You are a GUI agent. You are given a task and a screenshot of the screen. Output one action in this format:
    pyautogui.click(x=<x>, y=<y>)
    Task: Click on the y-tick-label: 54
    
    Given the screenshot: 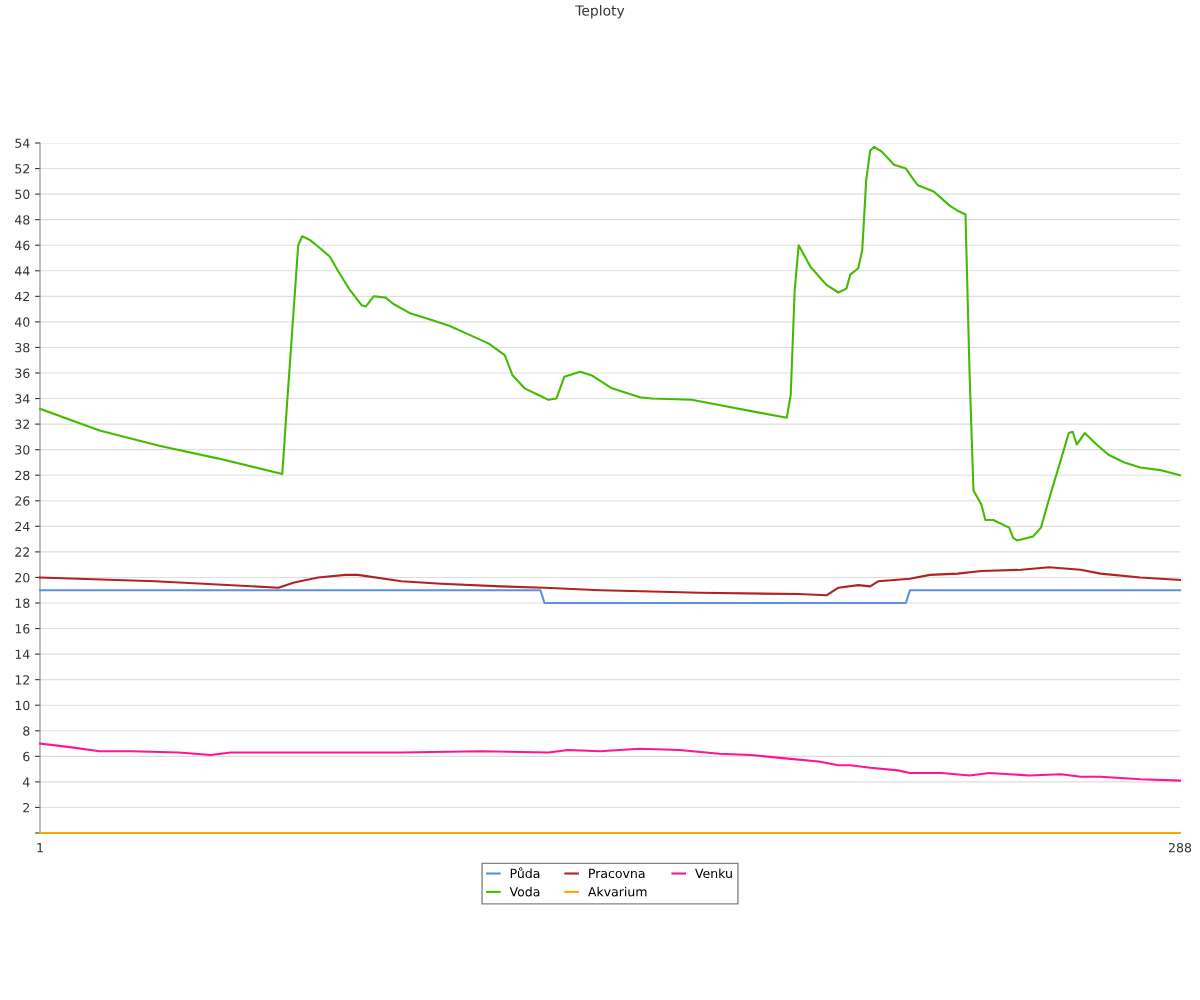 What is the action you would take?
    pyautogui.click(x=22, y=143)
    